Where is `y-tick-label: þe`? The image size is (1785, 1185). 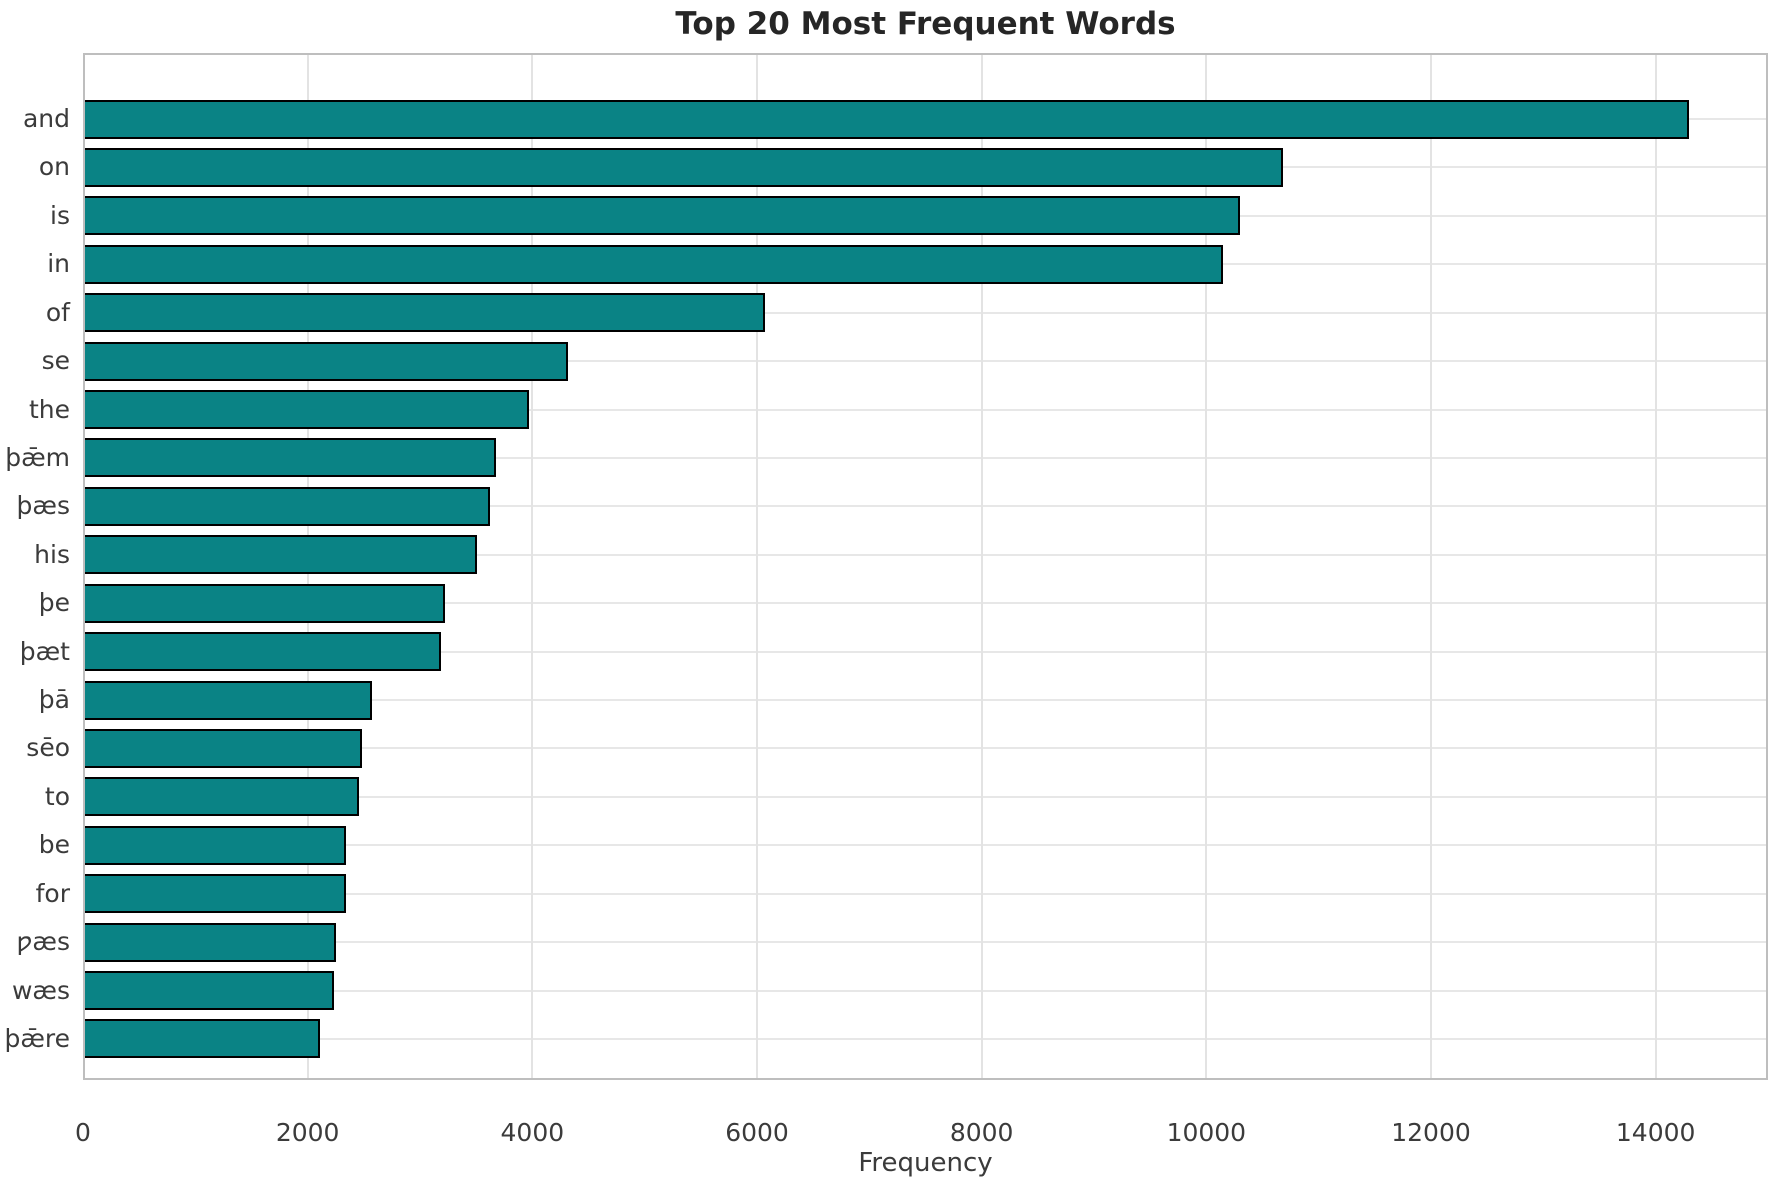
y-tick-label: þe is located at coordinates (54, 603).